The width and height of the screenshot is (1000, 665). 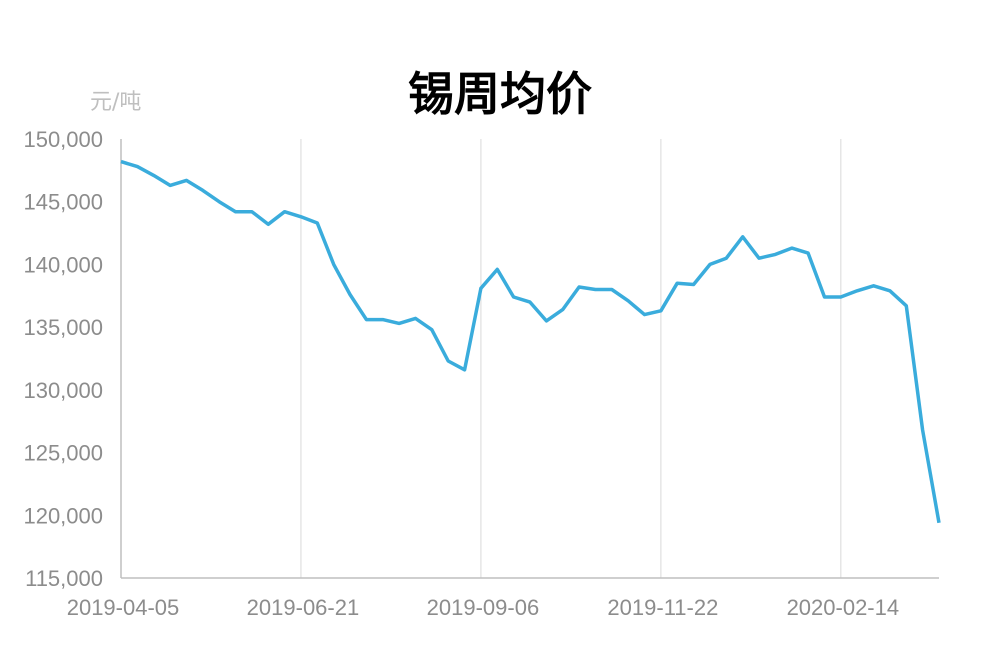 What do you see at coordinates (123, 607) in the screenshot?
I see `x-tick-label: 2019-04-05` at bounding box center [123, 607].